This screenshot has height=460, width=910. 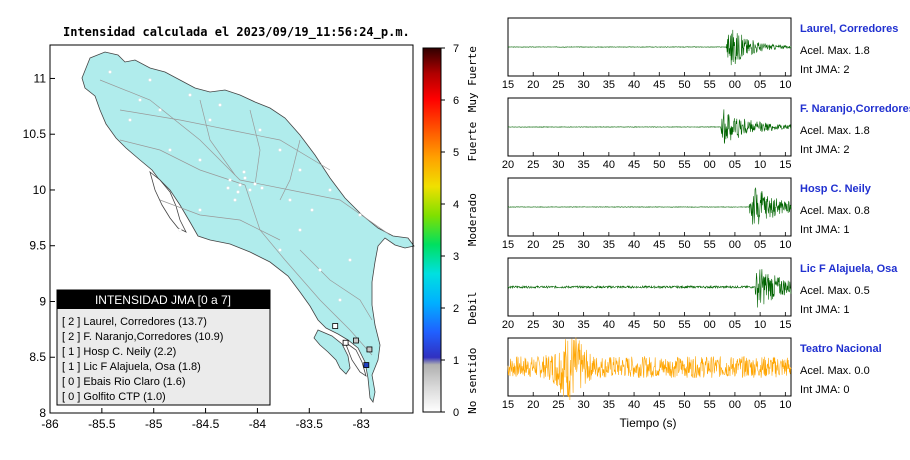 What do you see at coordinates (825, 150) in the screenshot?
I see `station-jma: Int JMA: 2` at bounding box center [825, 150].